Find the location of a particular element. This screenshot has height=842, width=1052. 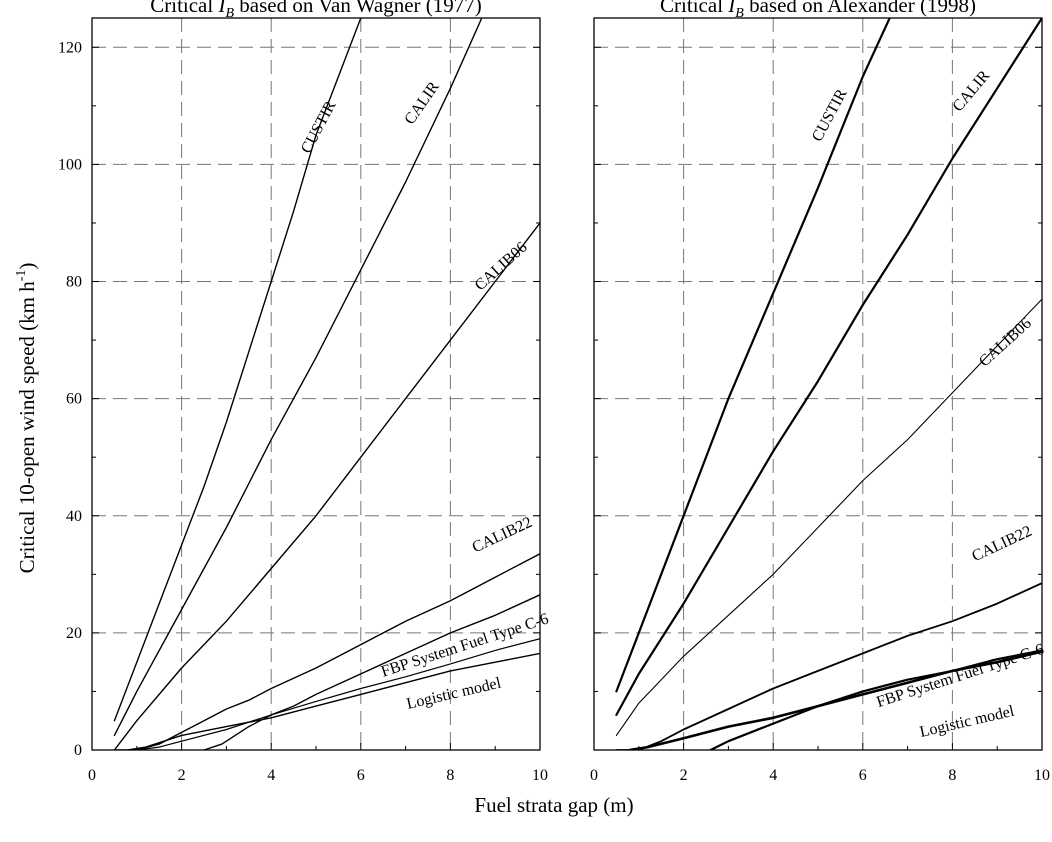

panel-title: Critical IB based on Van Wagner (1977) is located at coordinates (316, 10).